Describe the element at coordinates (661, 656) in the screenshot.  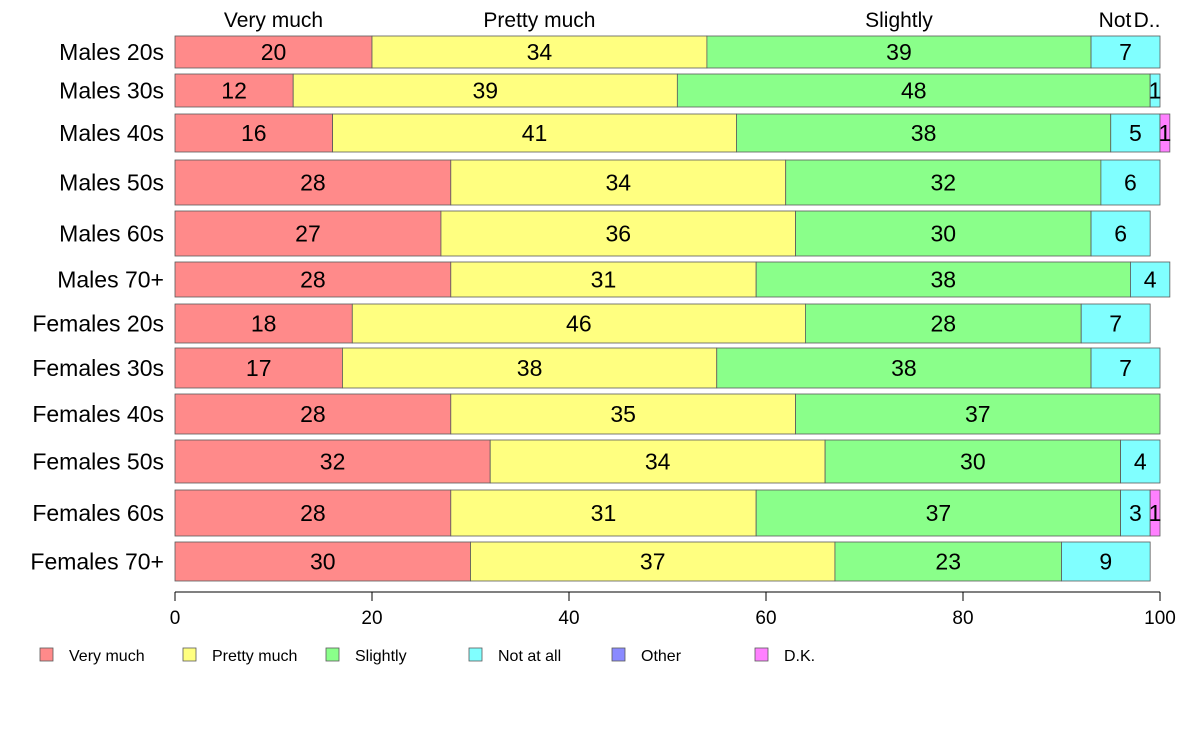
I see `legend-label: Other` at that location.